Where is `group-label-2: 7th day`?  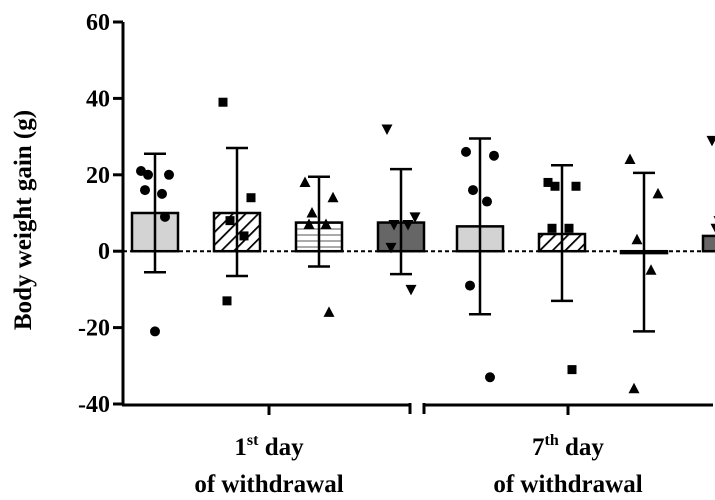
group-label-2: 7th day is located at coordinates (568, 446).